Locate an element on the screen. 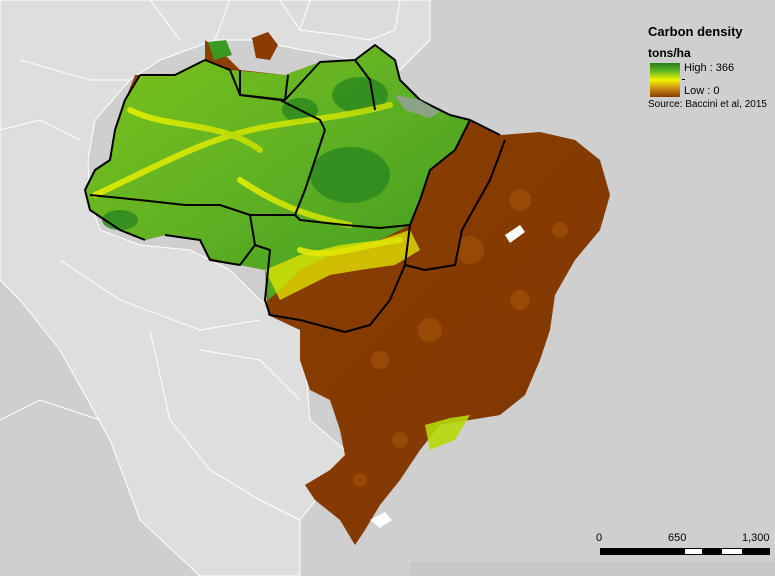 The image size is (775, 576). north-brown-patch is located at coordinates (265, 46).